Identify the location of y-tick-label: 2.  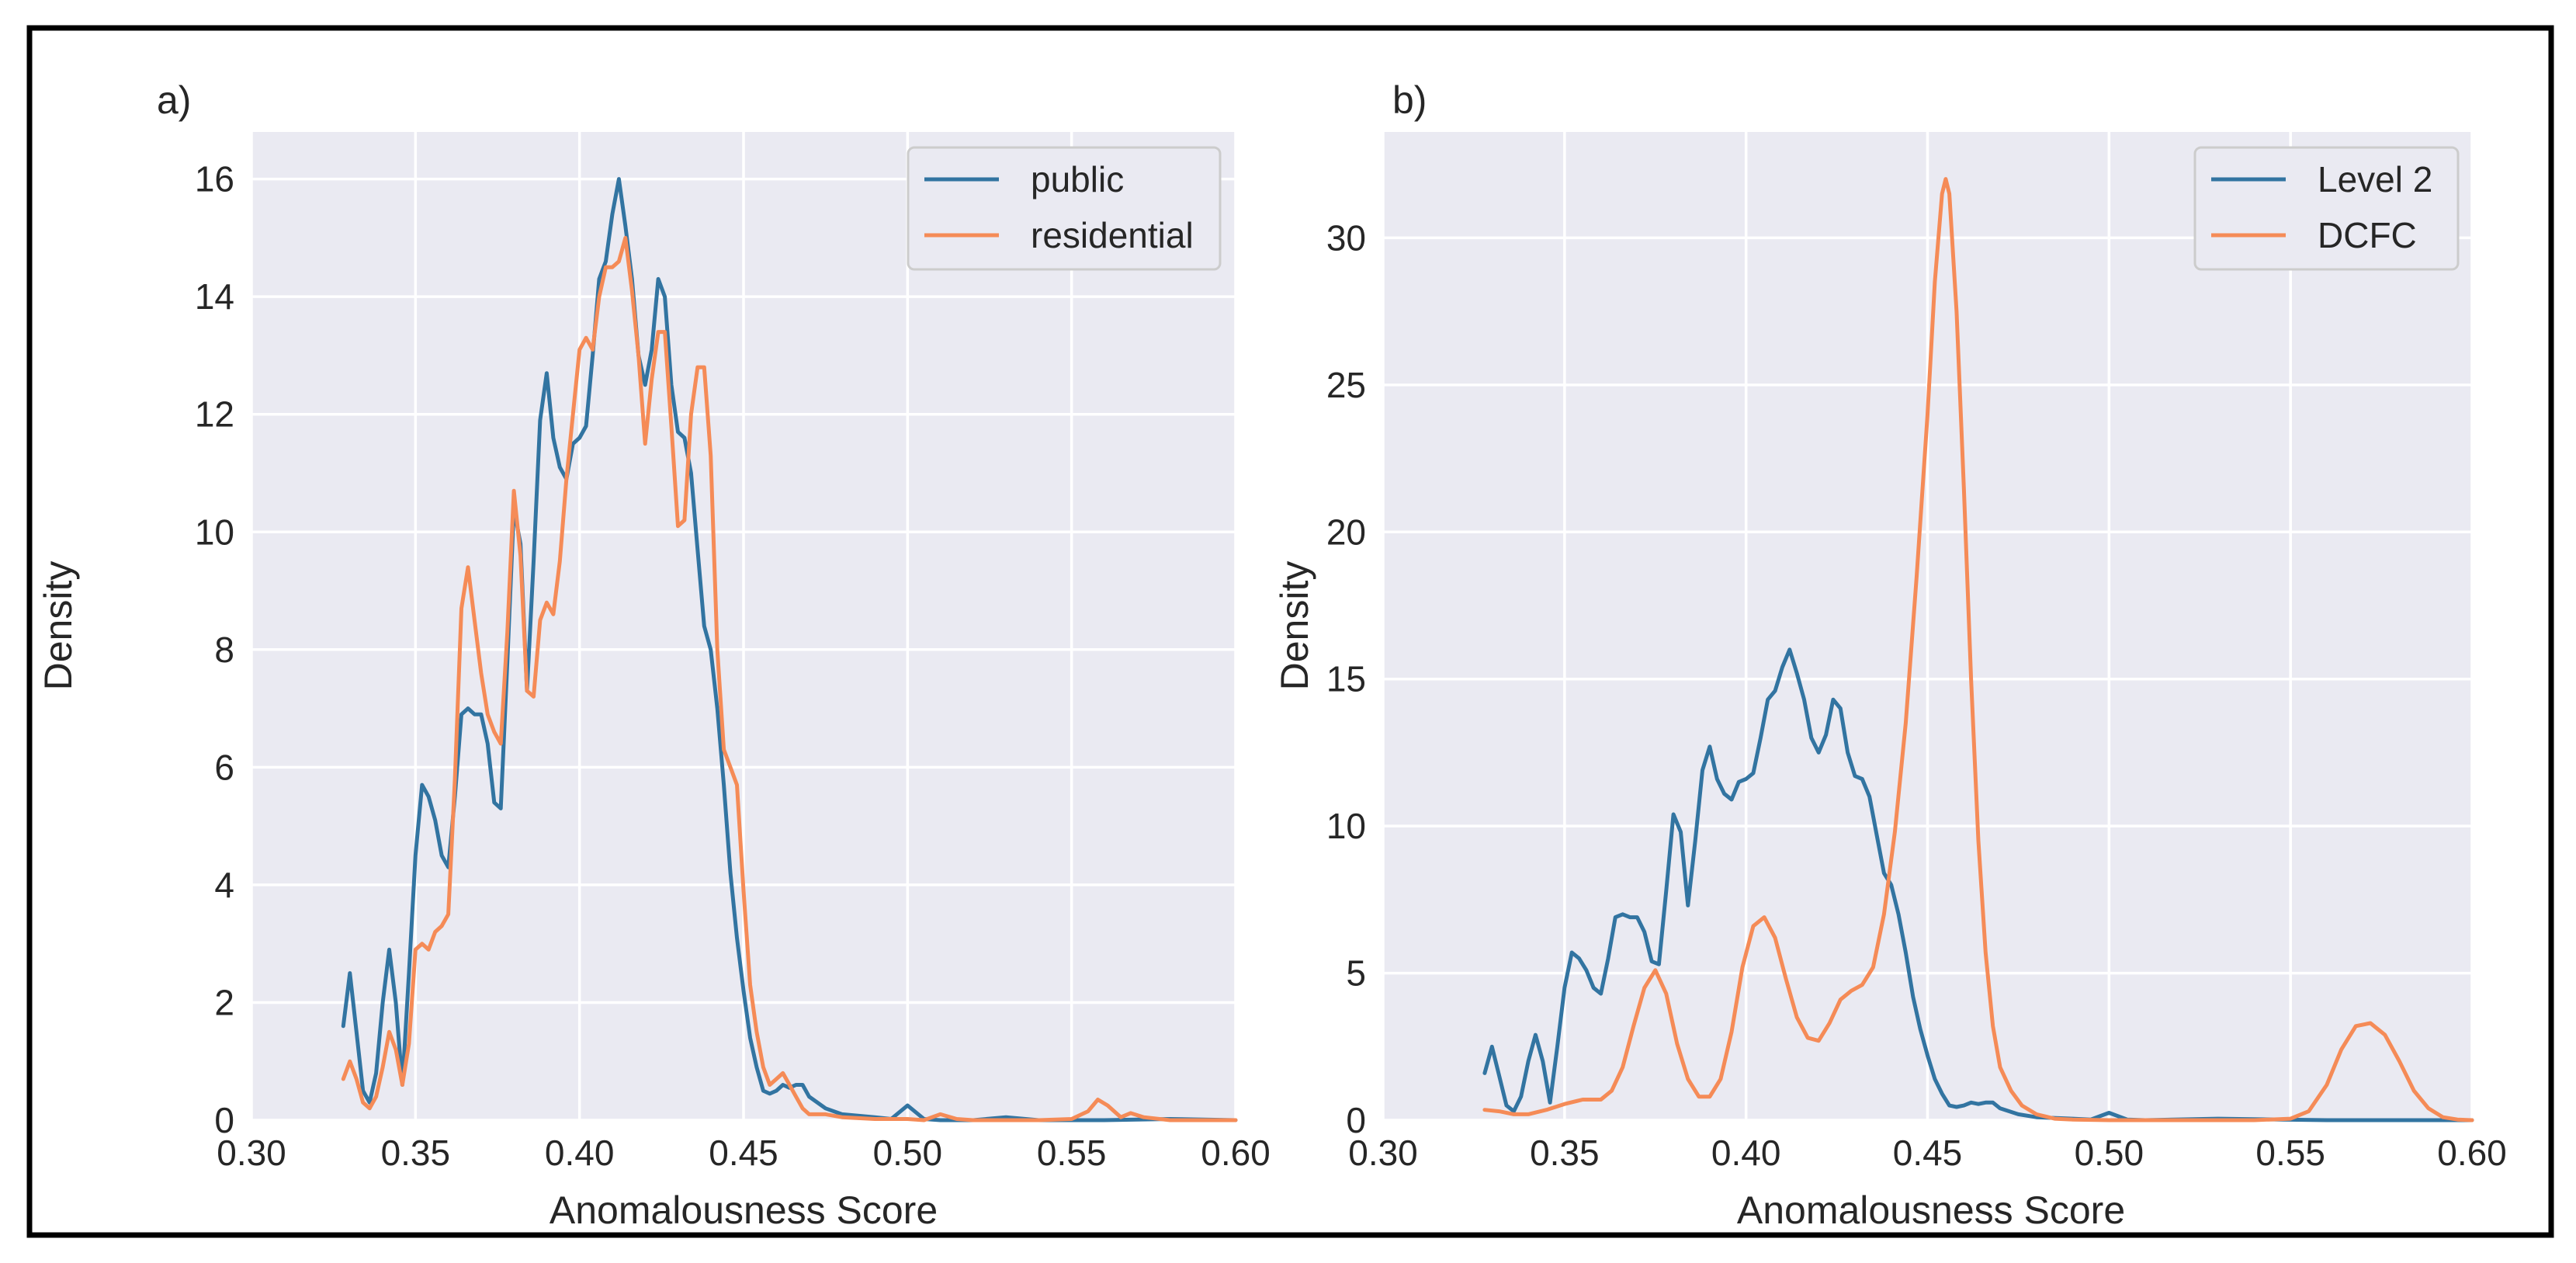
(224, 1002).